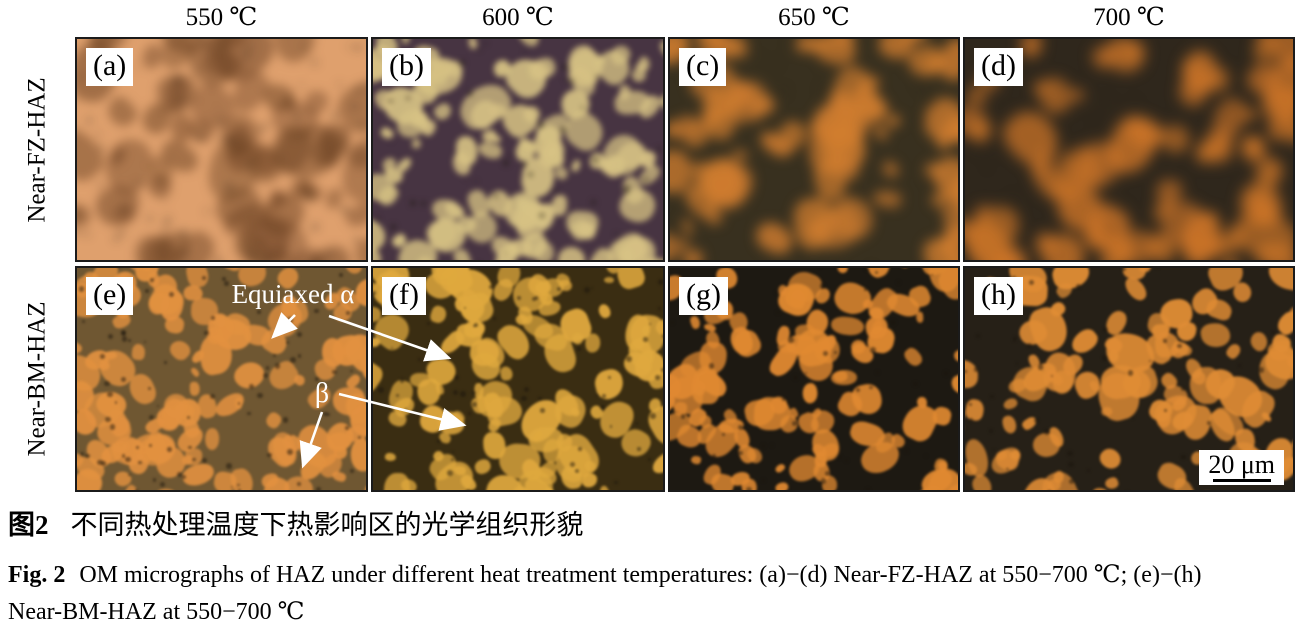 The height and width of the screenshot is (629, 1298). What do you see at coordinates (703, 67) in the screenshot?
I see `panel-label-c: (c)` at bounding box center [703, 67].